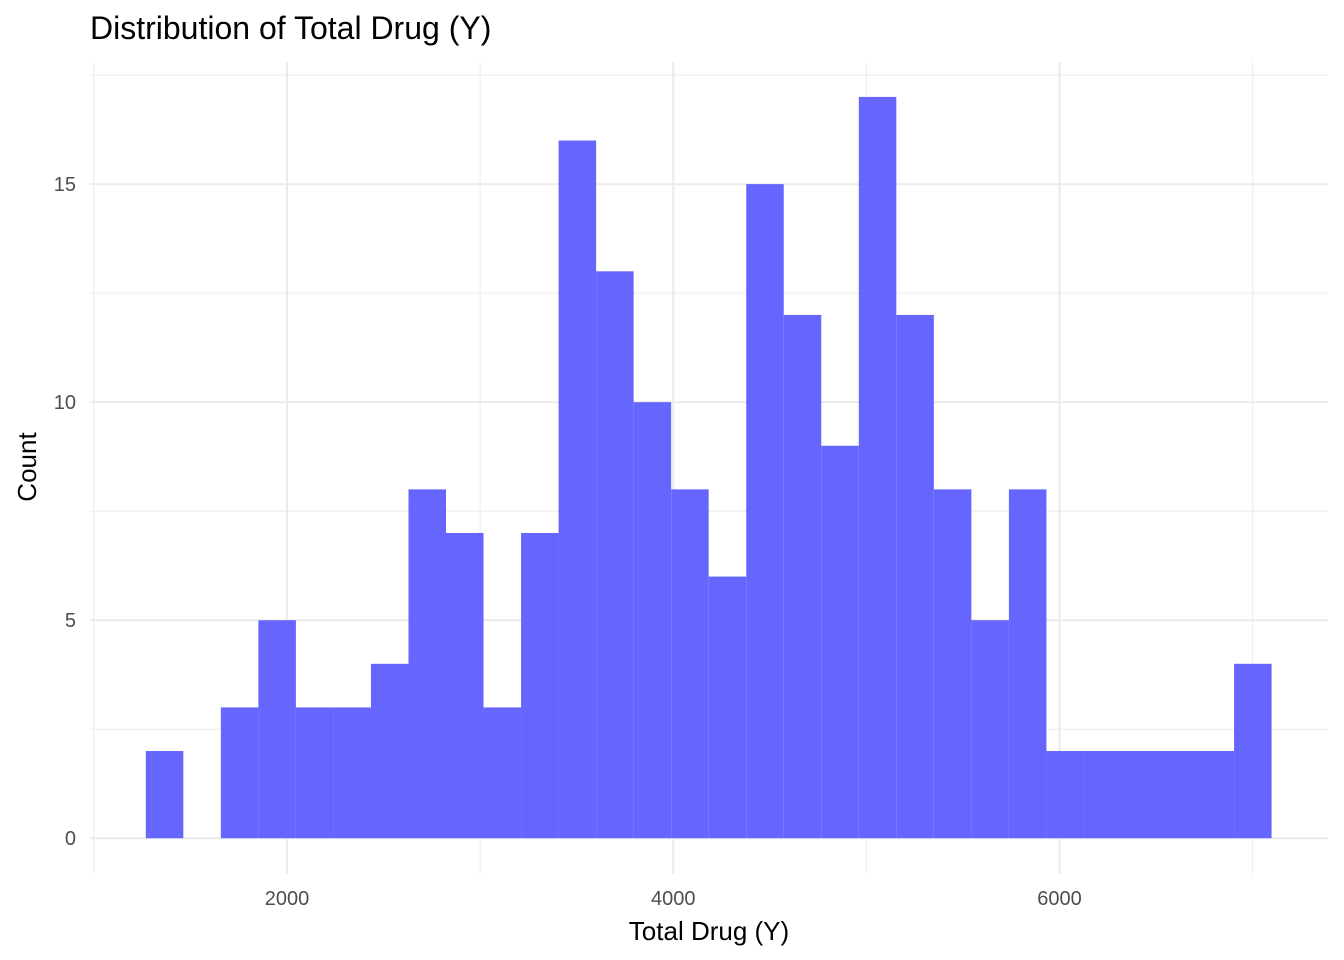 Image resolution: width=1344 pixels, height=960 pixels. Describe the element at coordinates (70, 621) in the screenshot. I see `y-tick-label: 5` at that location.